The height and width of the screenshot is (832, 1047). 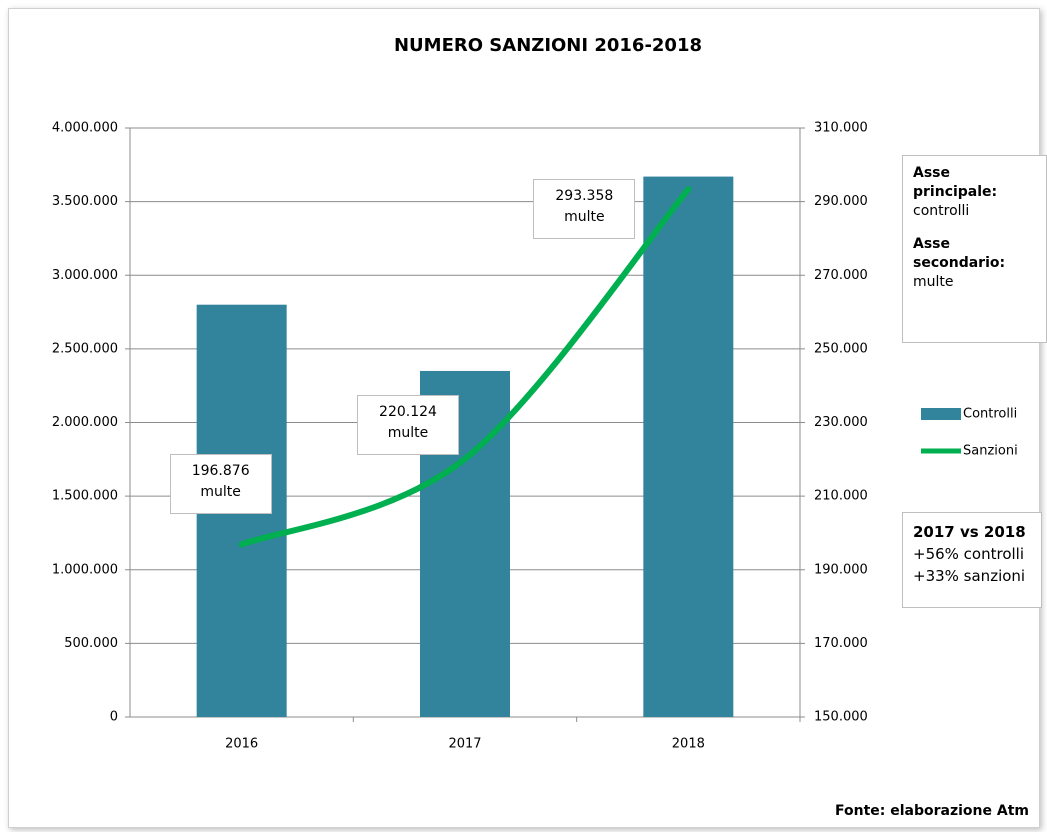 What do you see at coordinates (841, 201) in the screenshot?
I see `y2-tick-label: 290.000` at bounding box center [841, 201].